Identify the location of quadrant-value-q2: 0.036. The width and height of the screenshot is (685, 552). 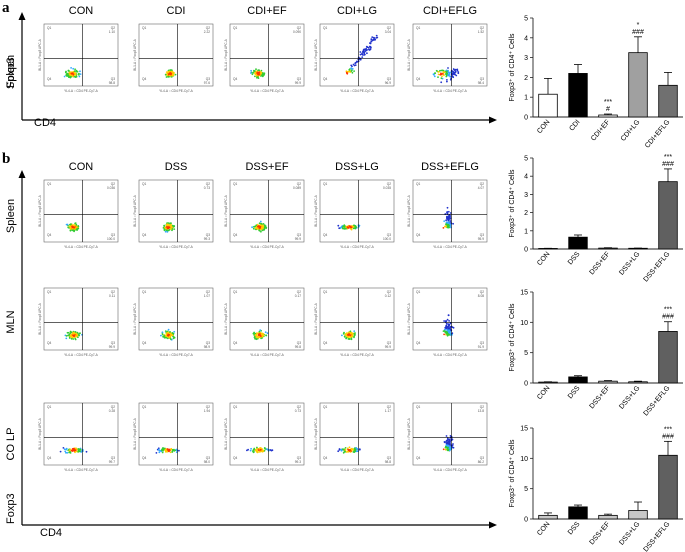
(111, 188).